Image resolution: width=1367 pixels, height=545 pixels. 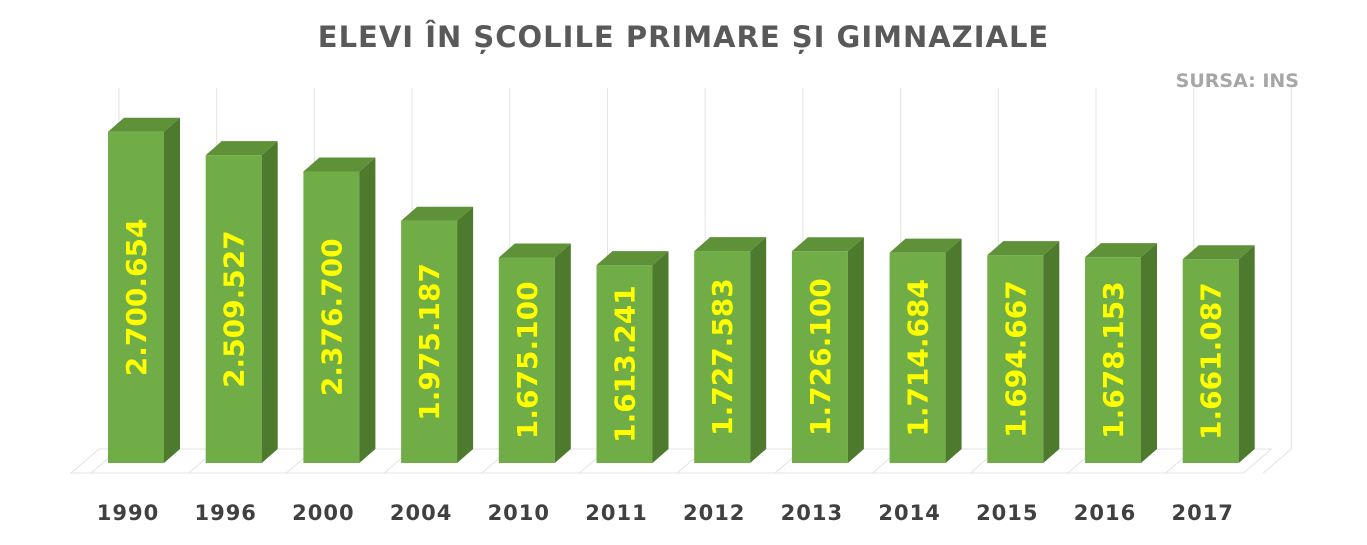 I want to click on x-tick-label: 2013, so click(x=812, y=513).